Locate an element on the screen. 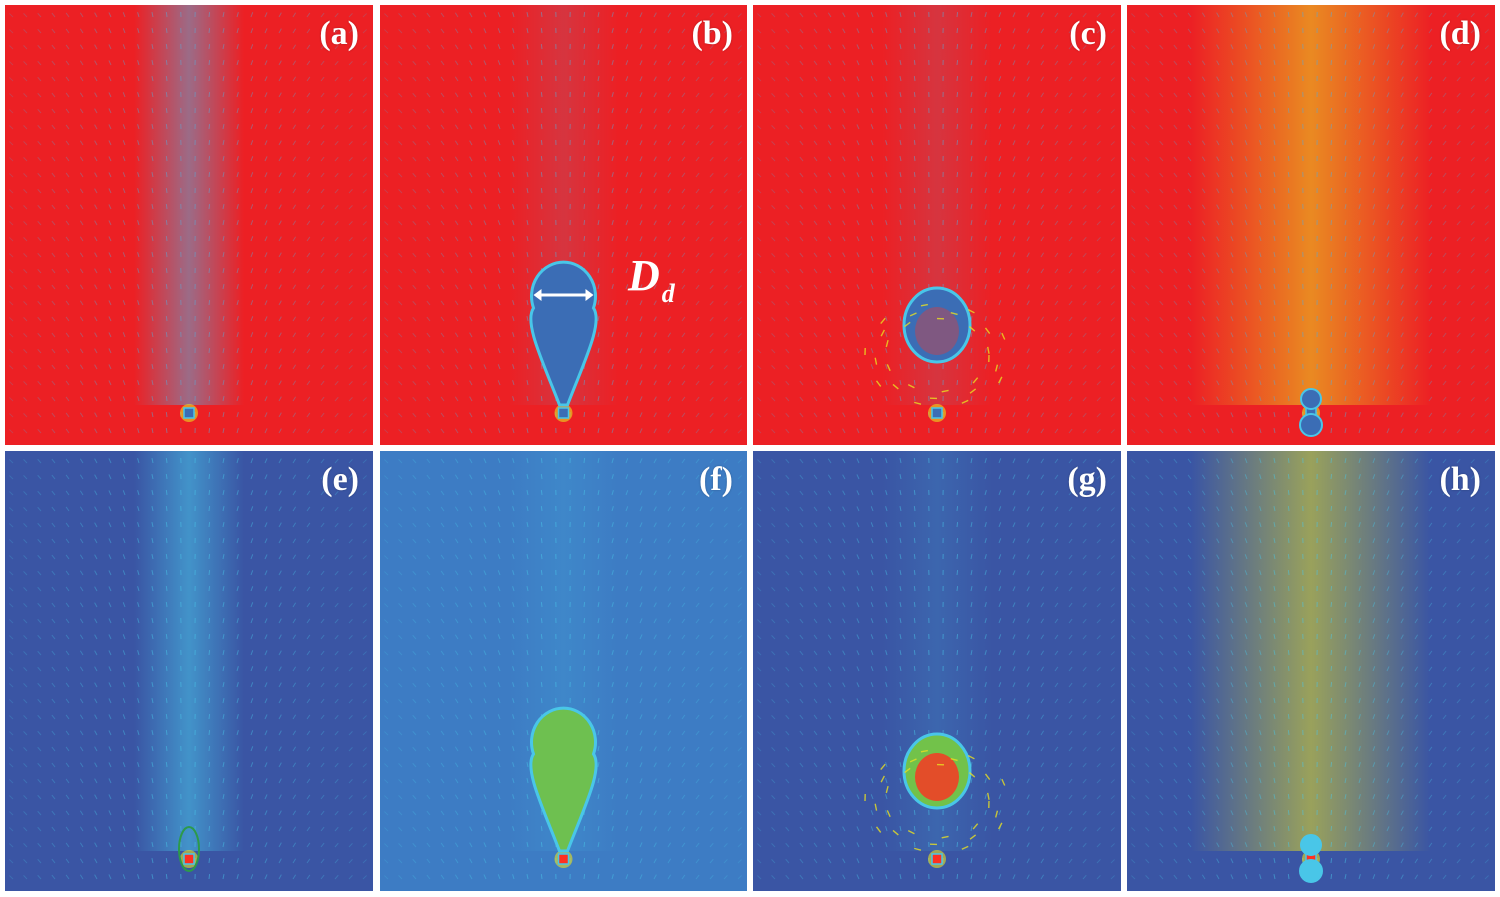 This screenshot has height=897, width=1500. panel-e: (e) is located at coordinates (189, 671).